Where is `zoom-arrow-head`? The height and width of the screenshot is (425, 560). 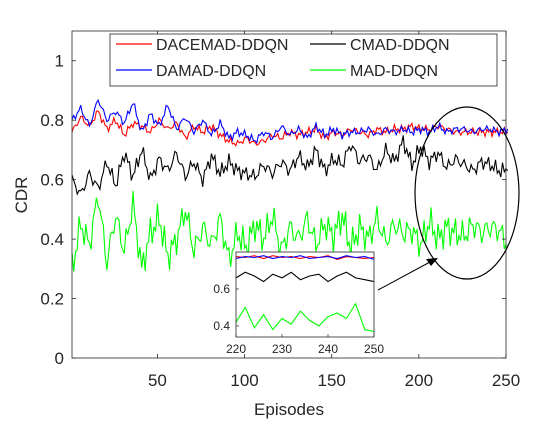
zoom-arrow-head is located at coordinates (432, 262).